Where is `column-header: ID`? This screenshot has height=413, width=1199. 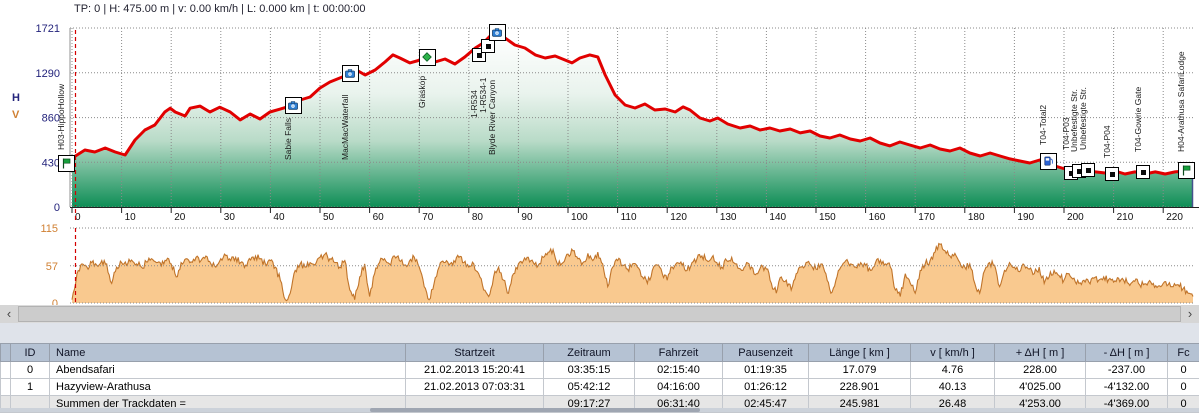 column-header: ID is located at coordinates (30, 353).